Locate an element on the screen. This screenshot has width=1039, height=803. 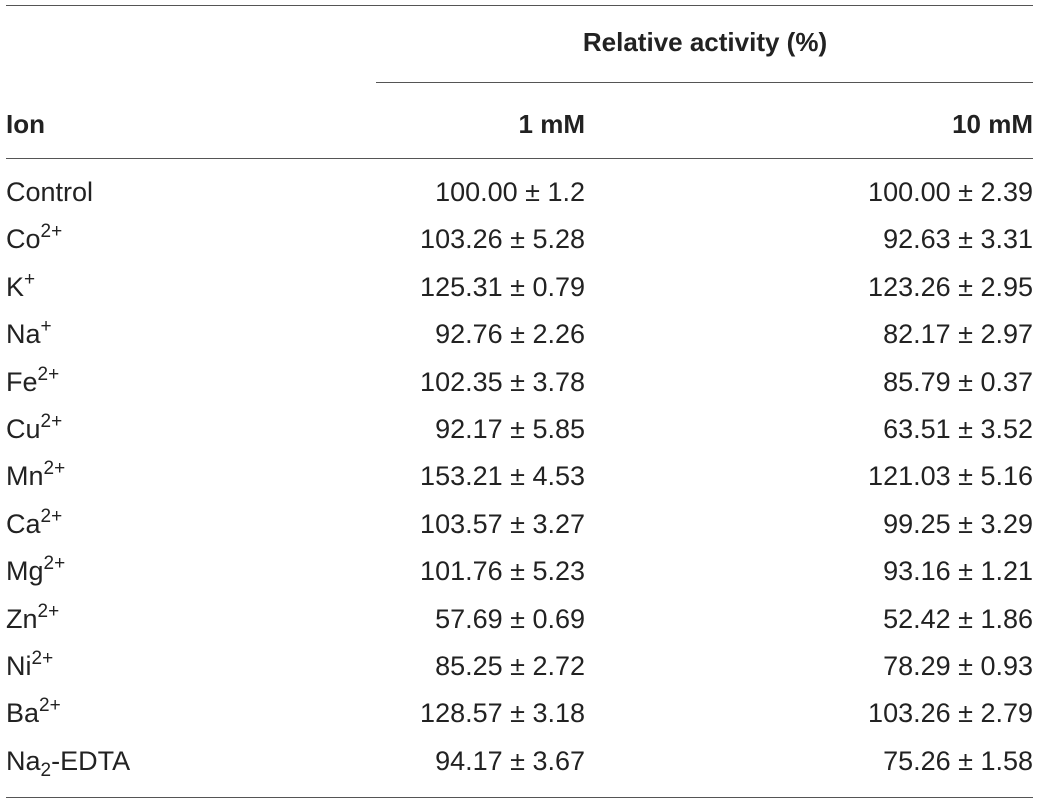
header-ion: Ion is located at coordinates (25, 124).